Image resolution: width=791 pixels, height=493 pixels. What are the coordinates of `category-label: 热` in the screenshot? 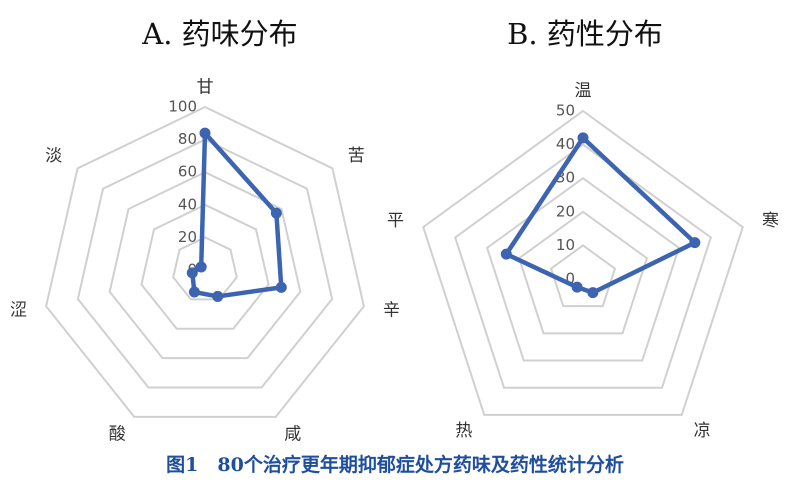 It's located at (463, 431).